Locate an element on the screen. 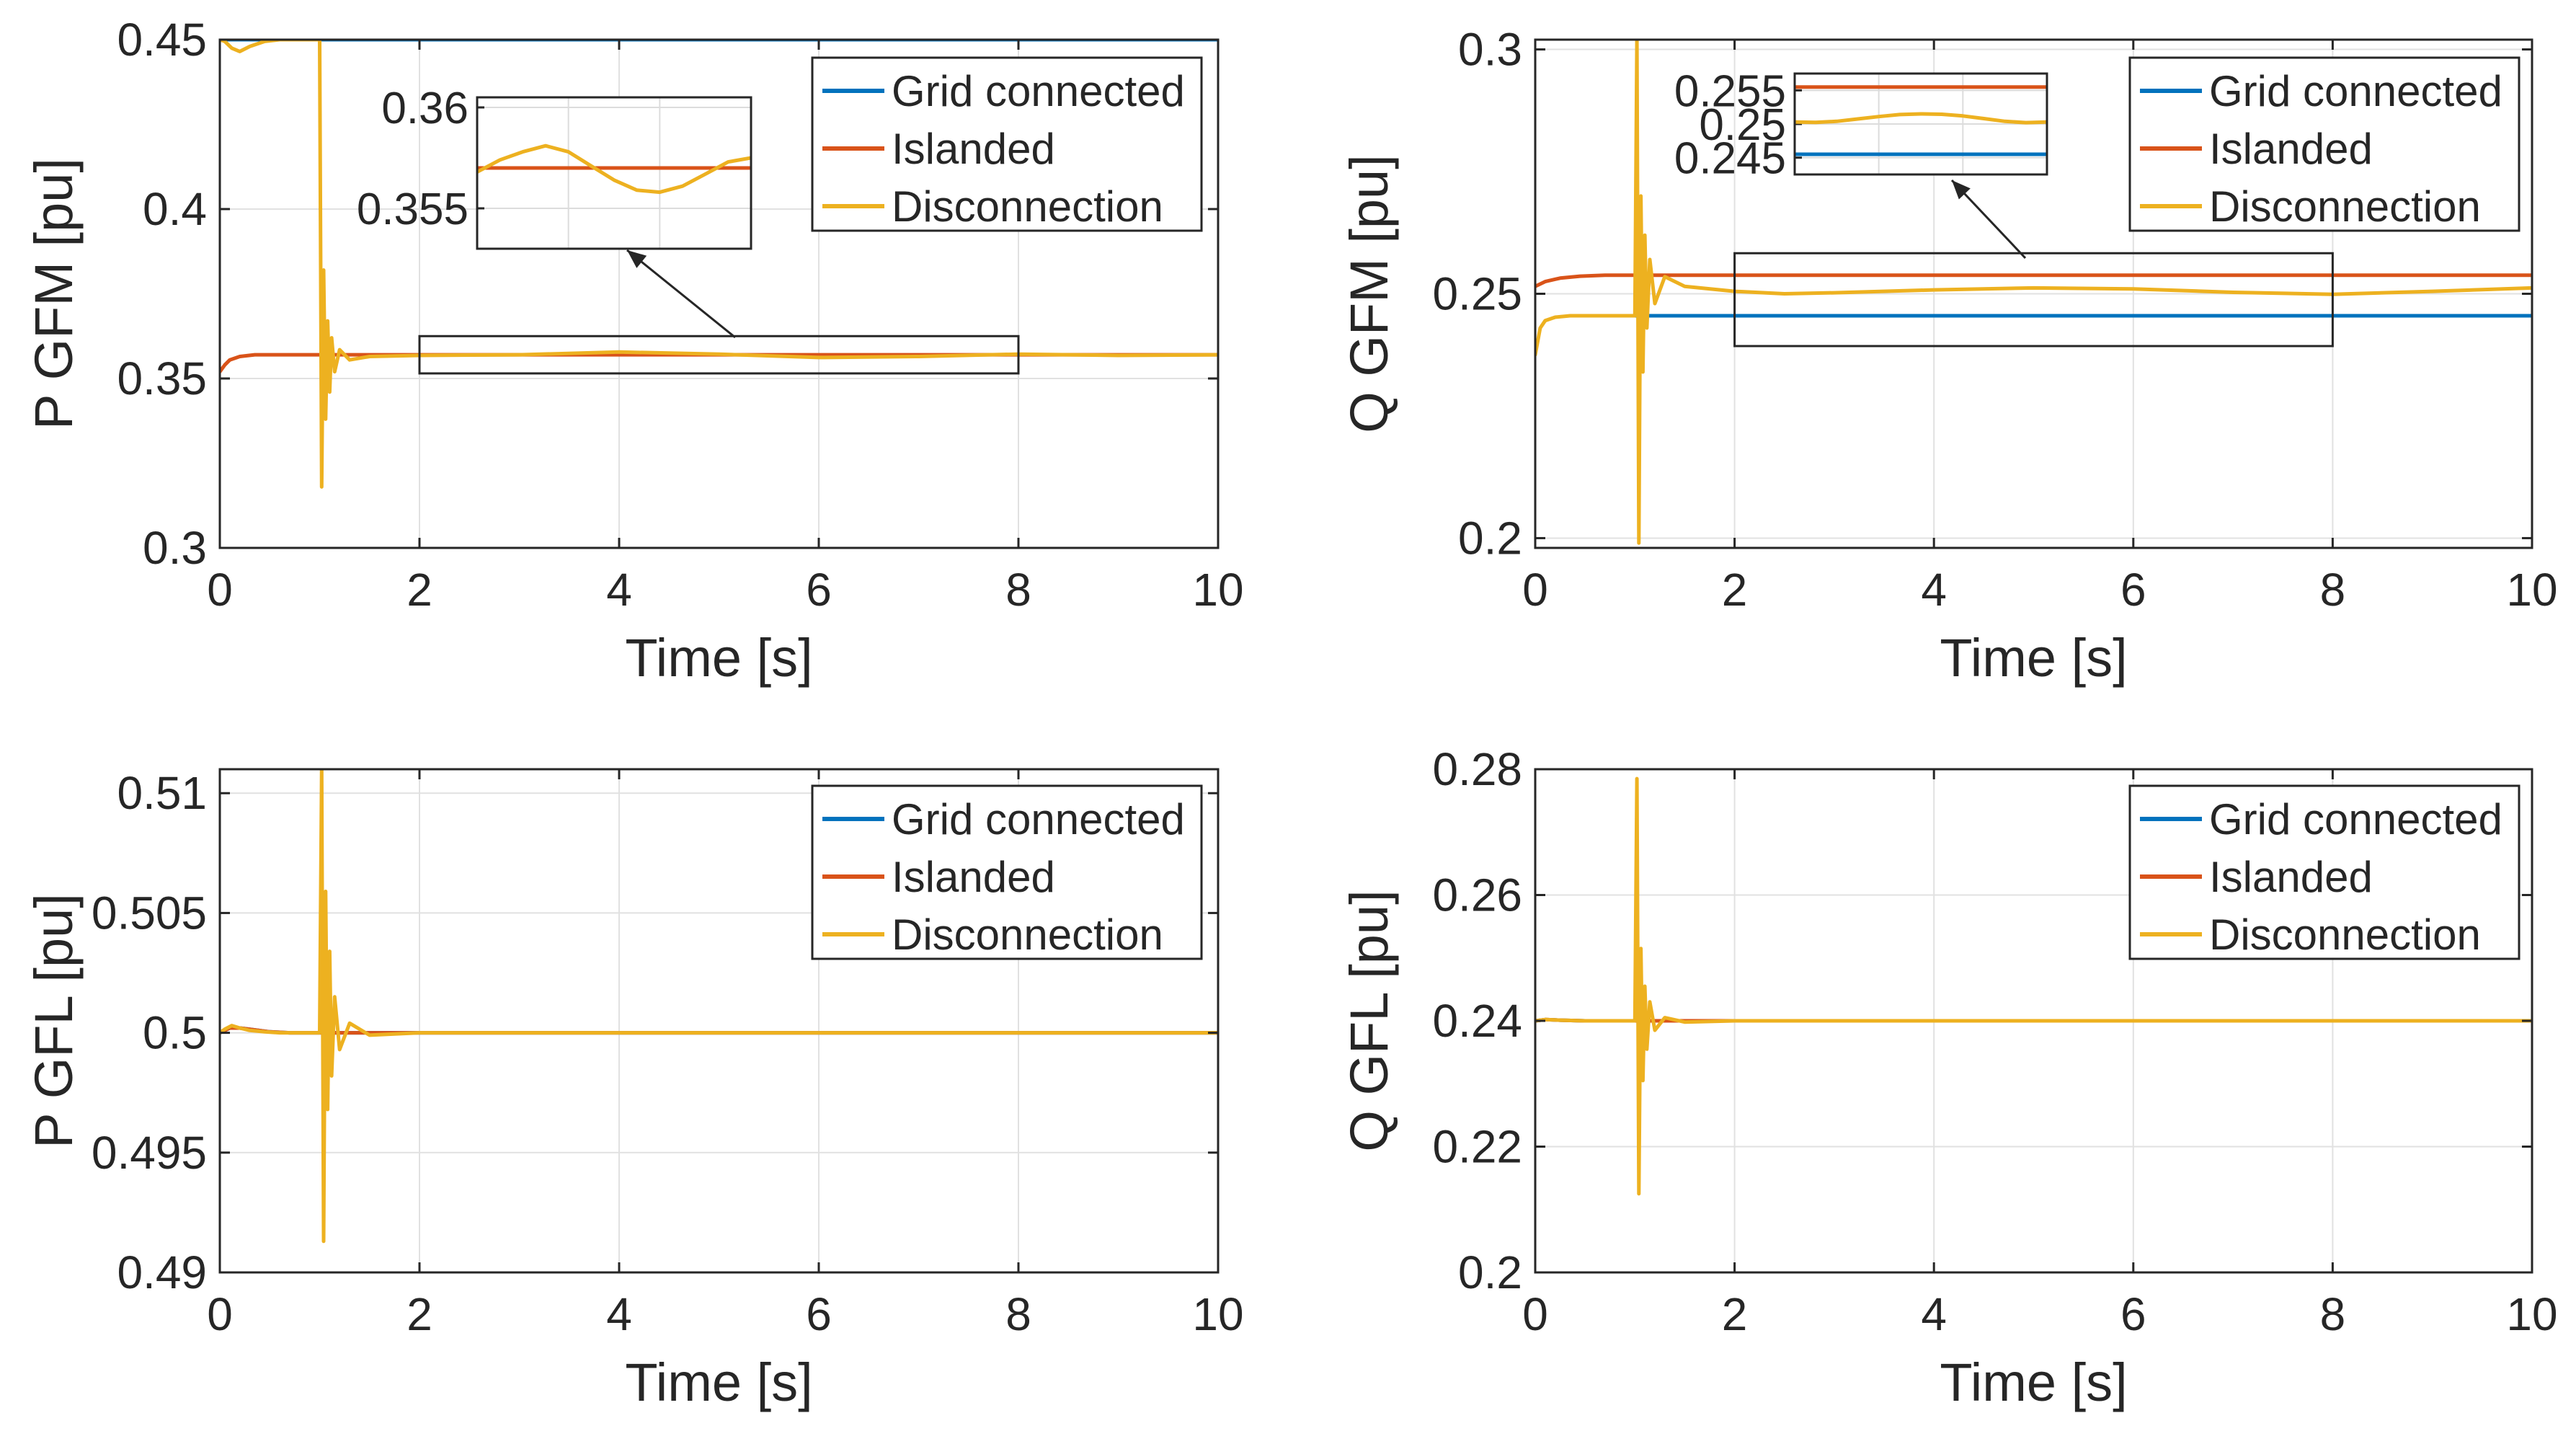  y-tick-label: 0.505 is located at coordinates (149, 913).